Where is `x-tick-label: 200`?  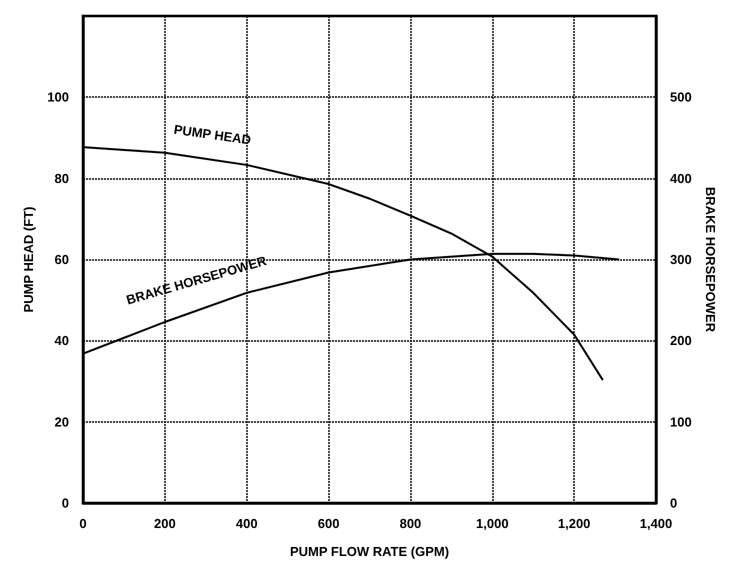 x-tick-label: 200 is located at coordinates (165, 523).